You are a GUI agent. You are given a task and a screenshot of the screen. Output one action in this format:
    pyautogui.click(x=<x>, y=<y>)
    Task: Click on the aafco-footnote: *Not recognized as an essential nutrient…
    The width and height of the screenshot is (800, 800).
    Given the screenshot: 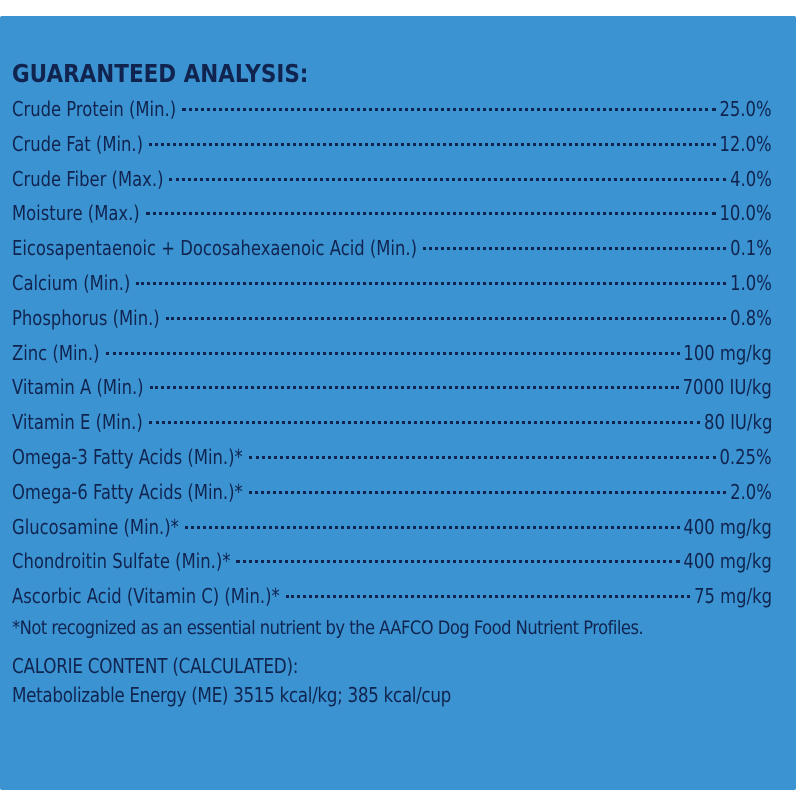 What is the action you would take?
    pyautogui.click(x=328, y=627)
    